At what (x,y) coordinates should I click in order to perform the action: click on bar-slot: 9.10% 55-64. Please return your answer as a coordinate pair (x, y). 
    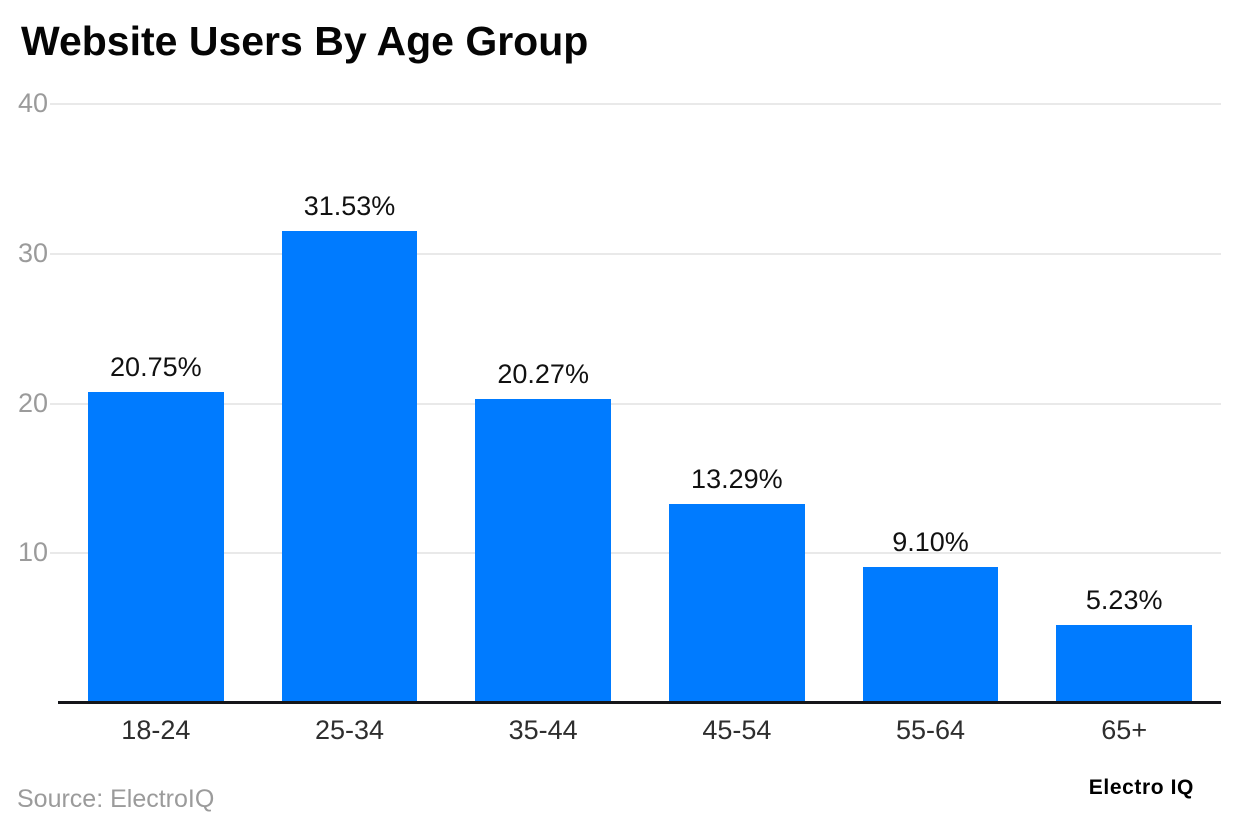
    Looking at the image, I should click on (931, 424).